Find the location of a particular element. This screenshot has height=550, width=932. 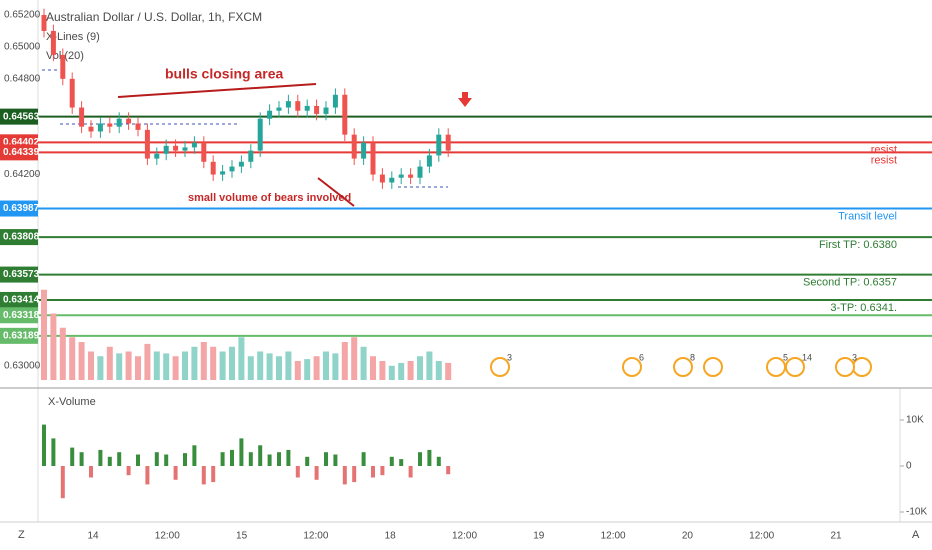

x-tick-label: 12:00 is located at coordinates (761, 536).